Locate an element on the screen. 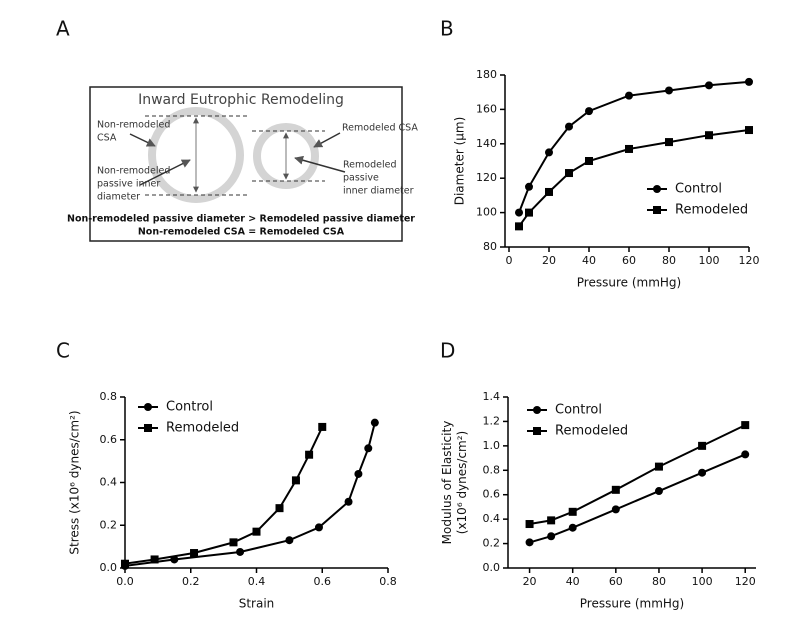  panel-label: C is located at coordinates (63, 351).